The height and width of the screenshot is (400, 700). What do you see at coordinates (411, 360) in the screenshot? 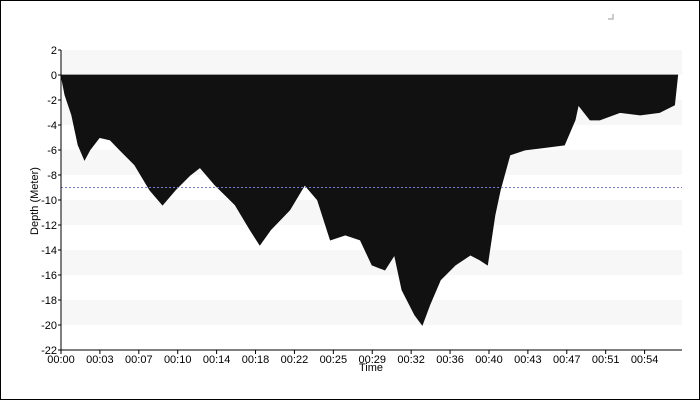
I see `x-tick-label: 00:32` at bounding box center [411, 360].